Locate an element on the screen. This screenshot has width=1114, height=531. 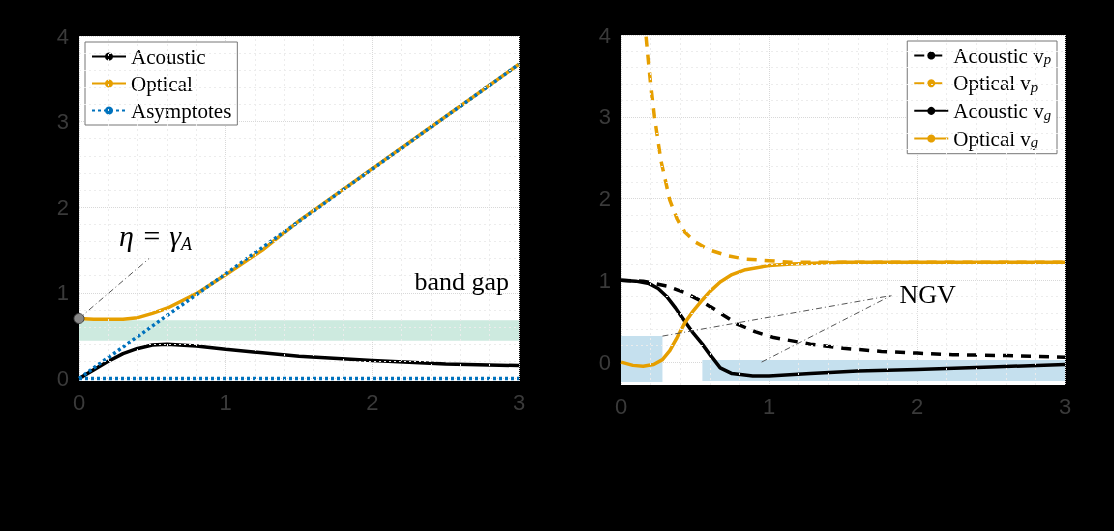
band-label: band gap is located at coordinates (462, 281).